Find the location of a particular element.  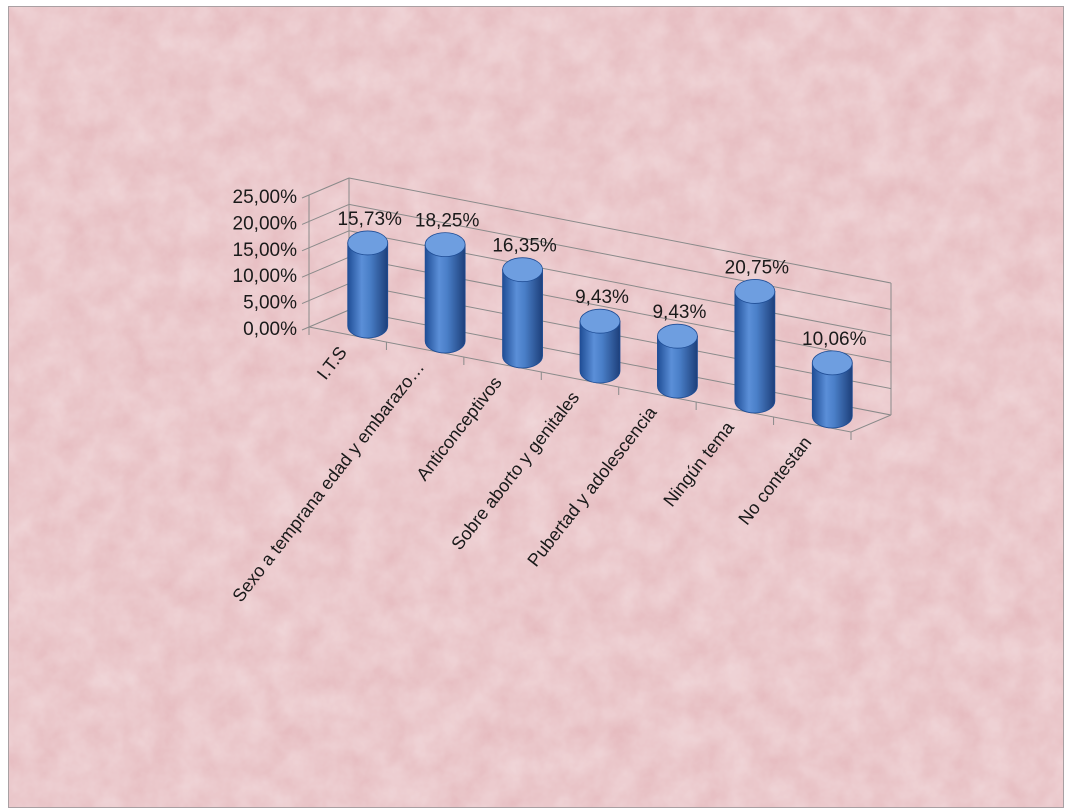

y-tick-label: 20,00% is located at coordinates (265, 223).